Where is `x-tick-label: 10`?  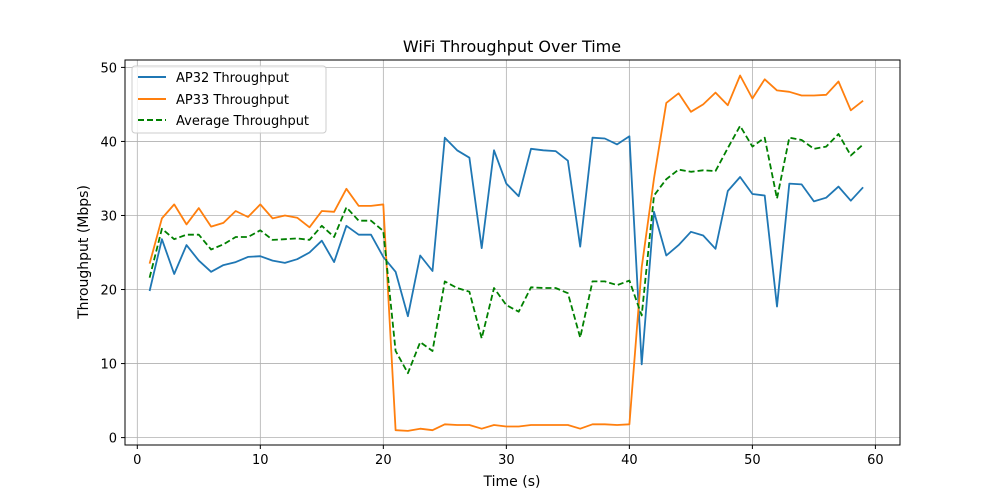
x-tick-label: 10 is located at coordinates (260, 460).